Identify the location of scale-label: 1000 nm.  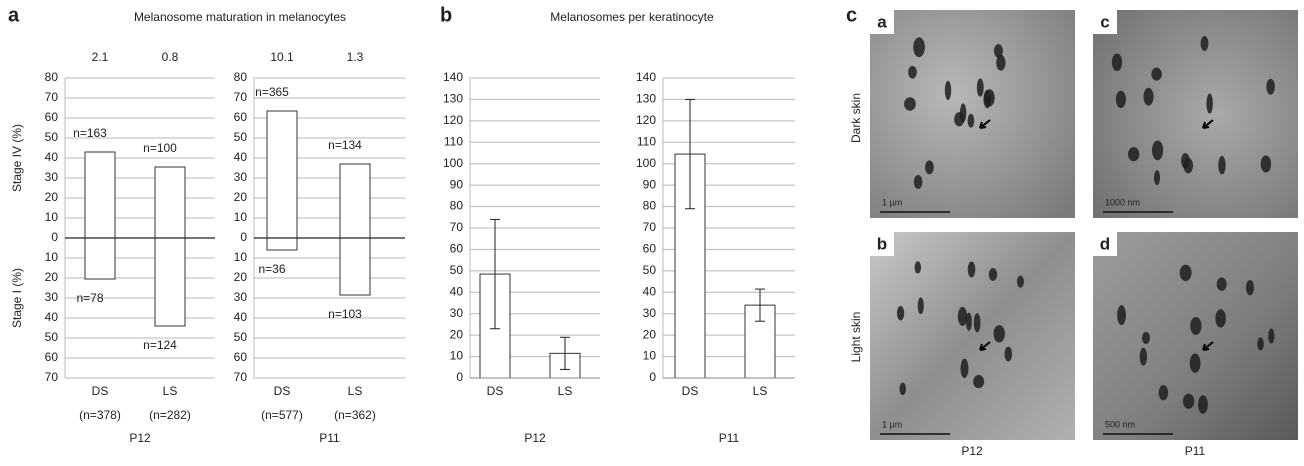
(1122, 202).